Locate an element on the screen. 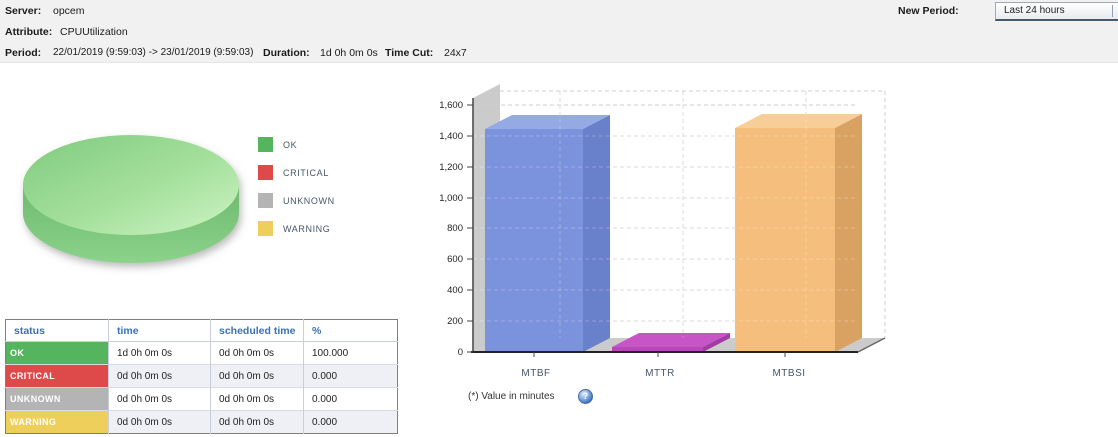 The height and width of the screenshot is (437, 1118). svg-text: 800 is located at coordinates (455, 228).